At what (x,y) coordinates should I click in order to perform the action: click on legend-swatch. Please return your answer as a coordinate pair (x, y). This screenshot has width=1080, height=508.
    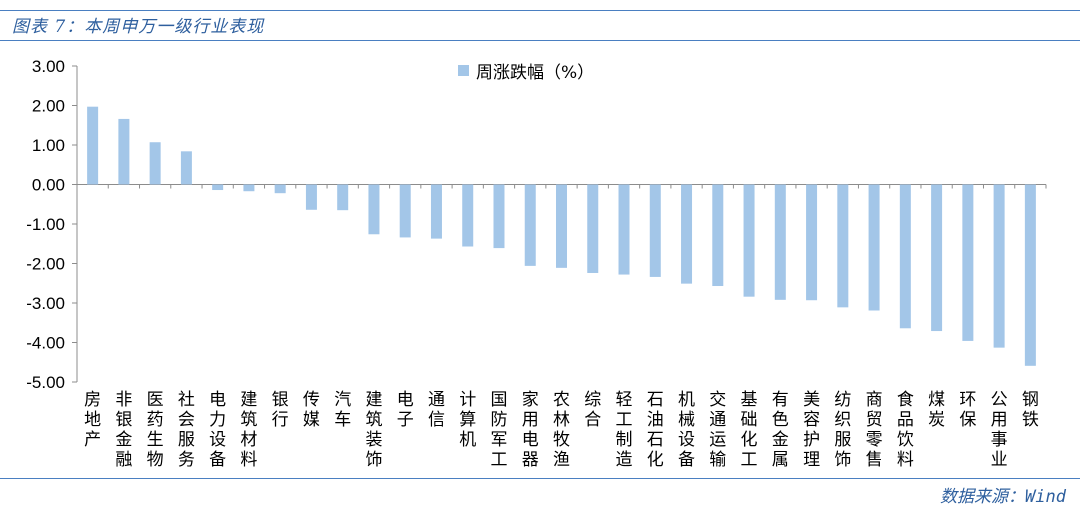
    Looking at the image, I should click on (463, 70).